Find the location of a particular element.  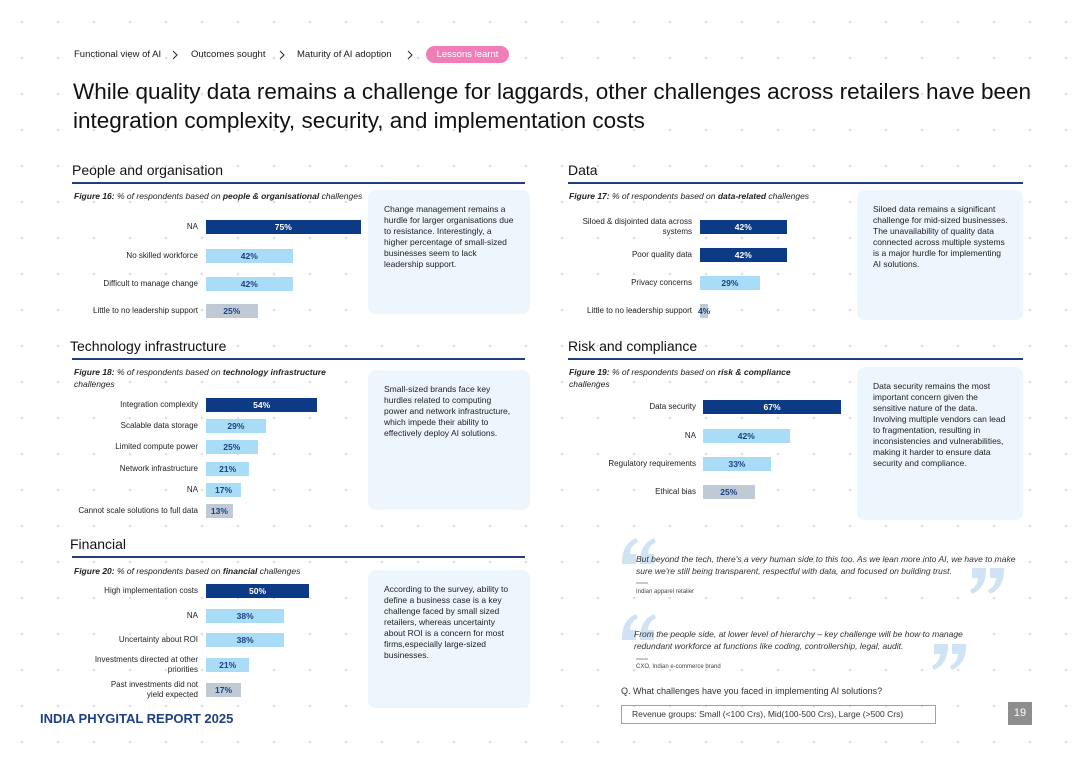

category-label: Cannot scale solutions to full data is located at coordinates (138, 510).